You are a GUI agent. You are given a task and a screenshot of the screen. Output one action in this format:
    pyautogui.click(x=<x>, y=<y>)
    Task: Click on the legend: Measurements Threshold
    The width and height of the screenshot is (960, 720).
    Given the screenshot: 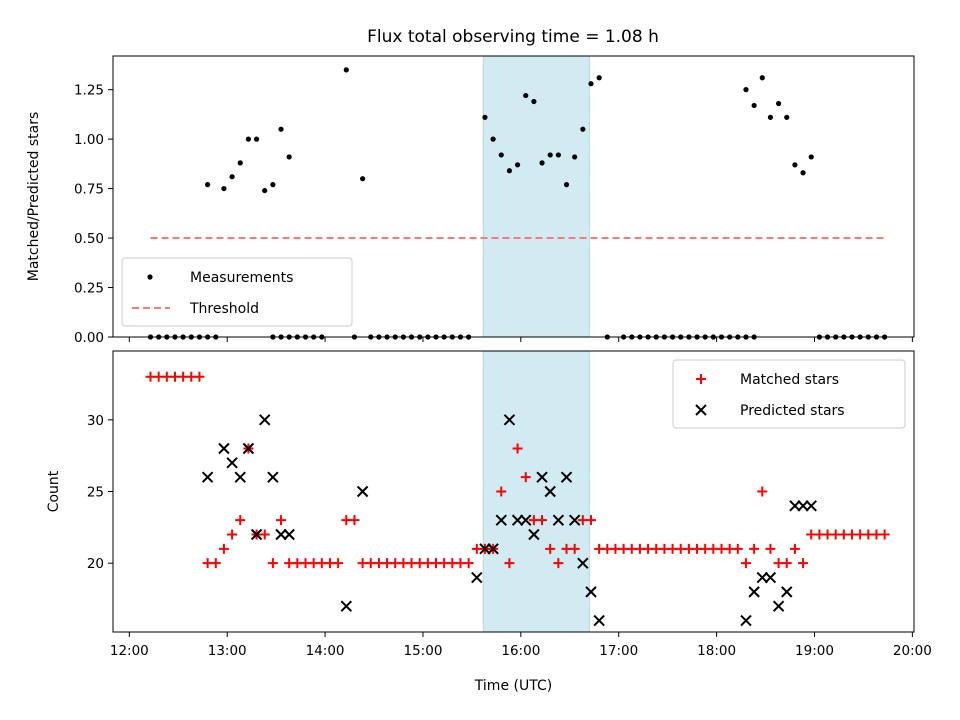 What is the action you would take?
    pyautogui.click(x=237, y=292)
    